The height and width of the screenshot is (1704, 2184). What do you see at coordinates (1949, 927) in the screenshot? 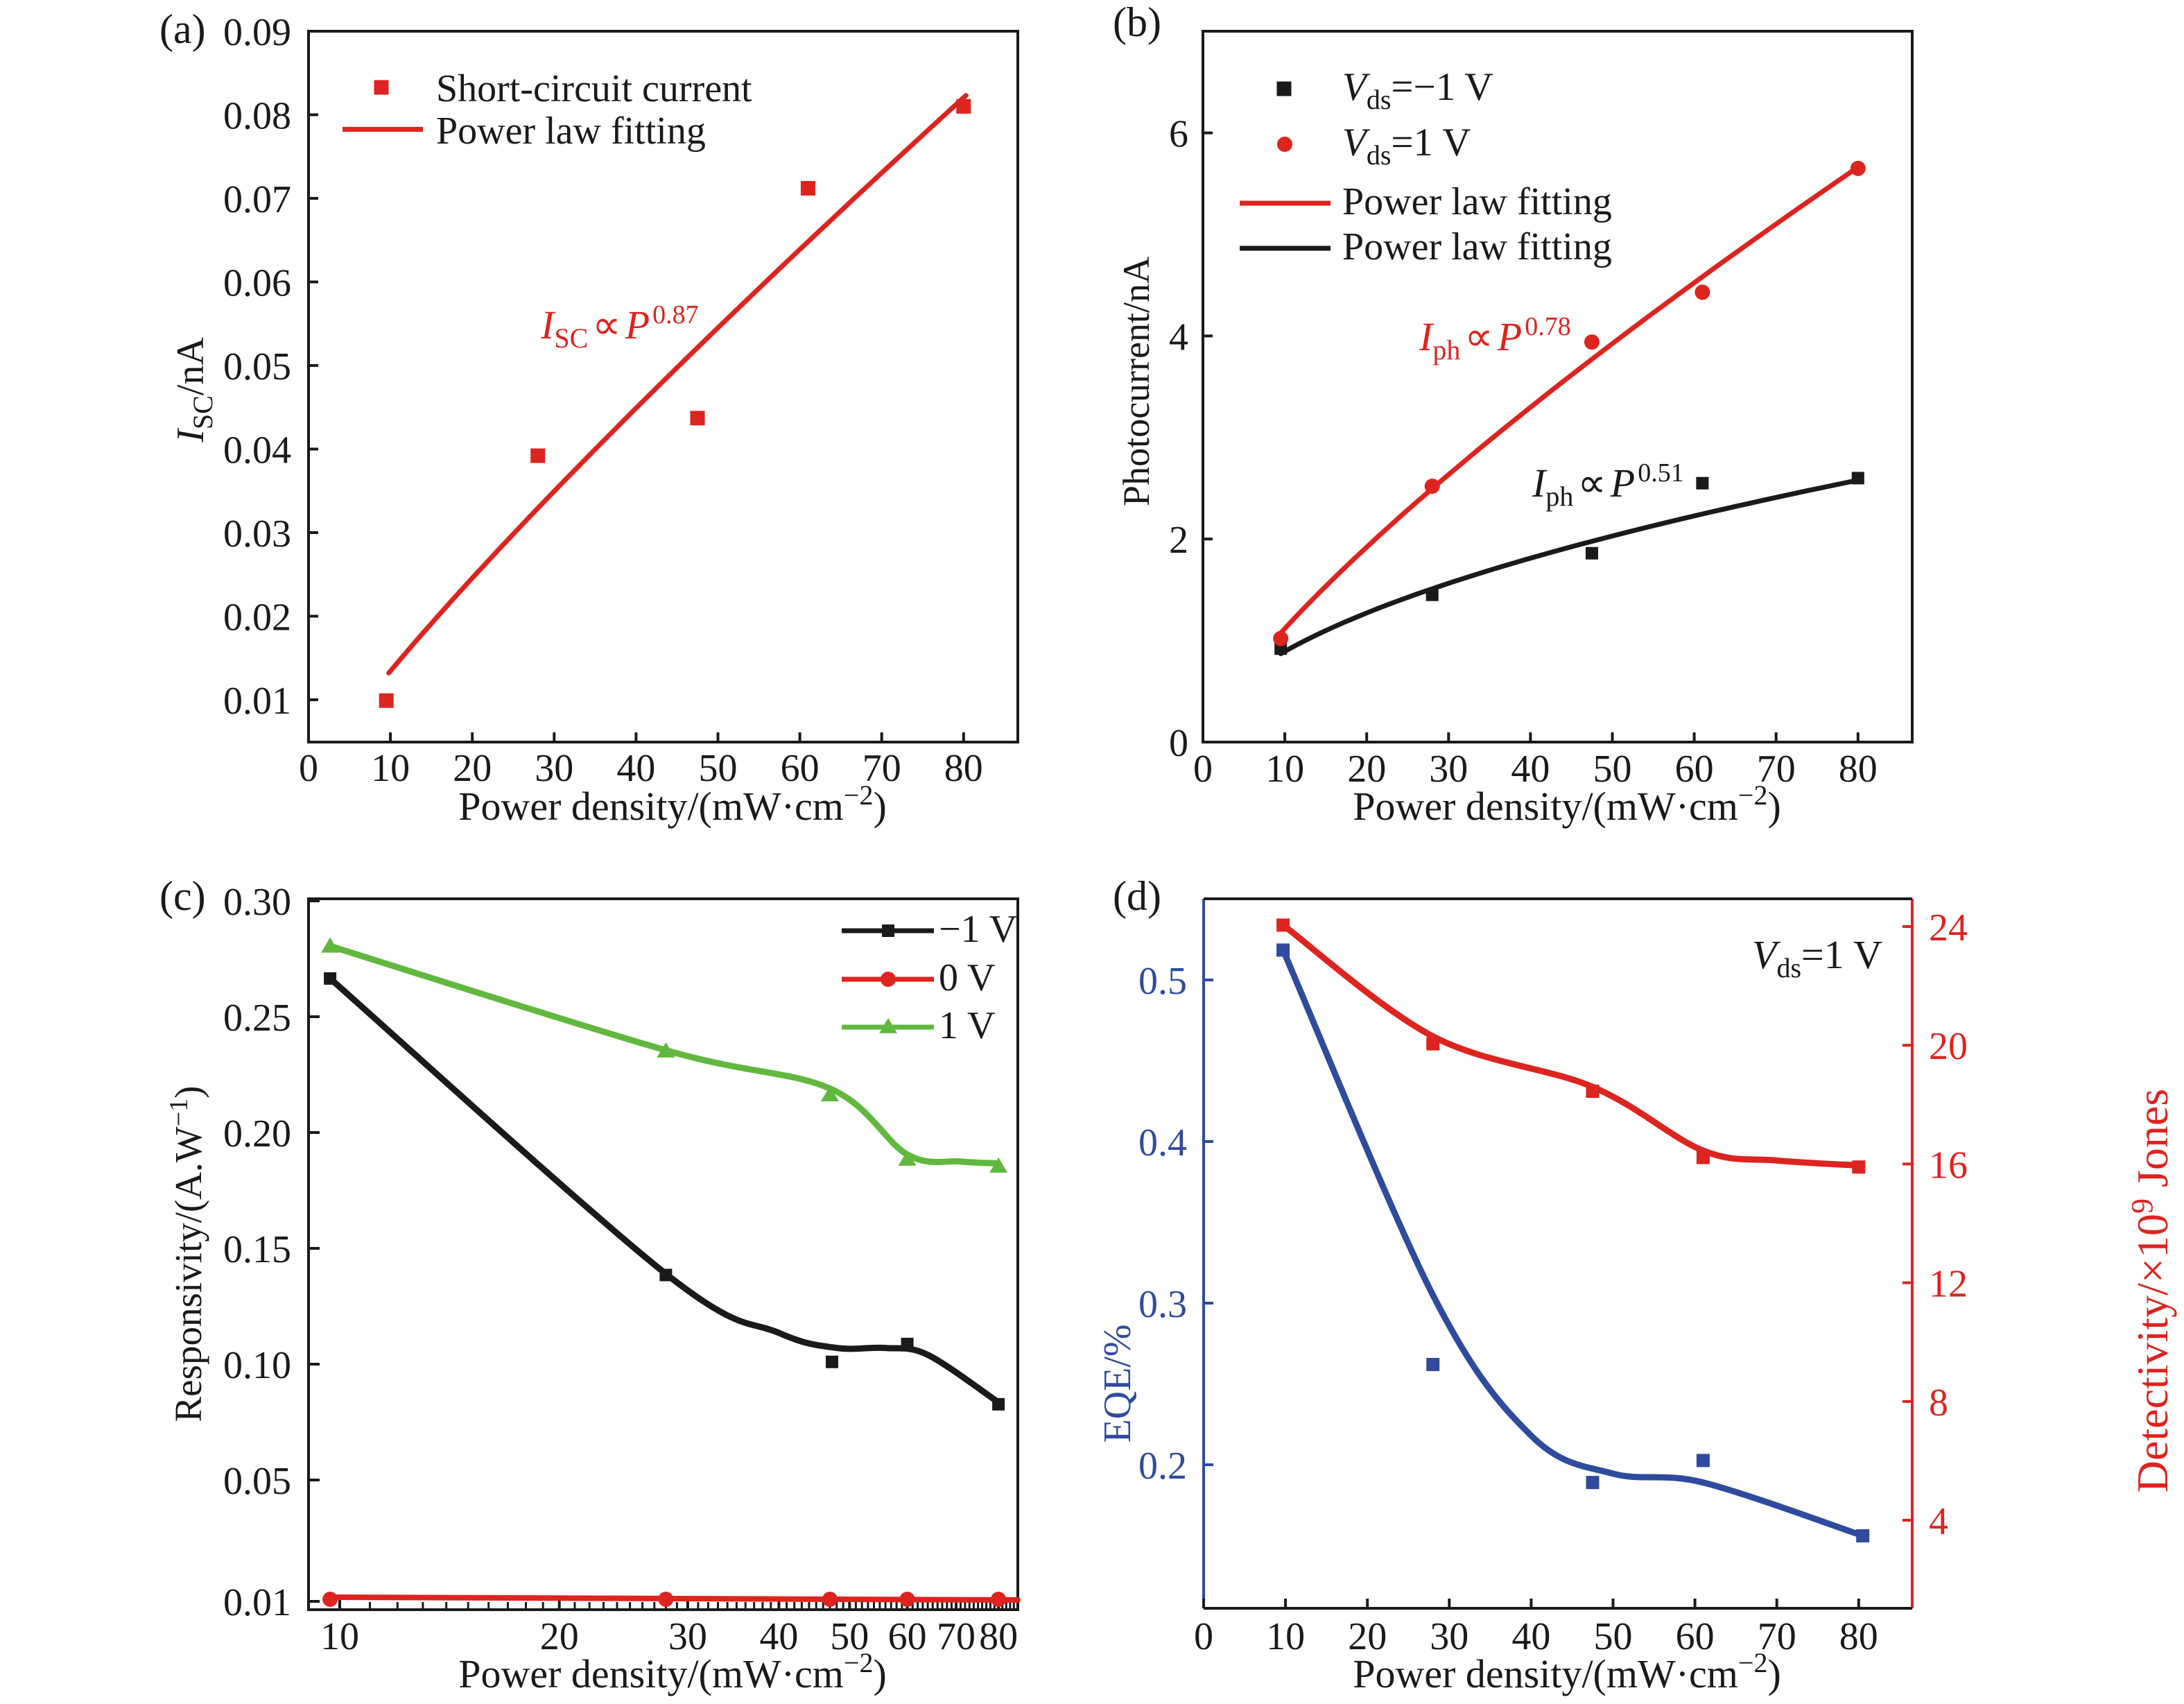
I see `svg-text: 24` at bounding box center [1949, 927].